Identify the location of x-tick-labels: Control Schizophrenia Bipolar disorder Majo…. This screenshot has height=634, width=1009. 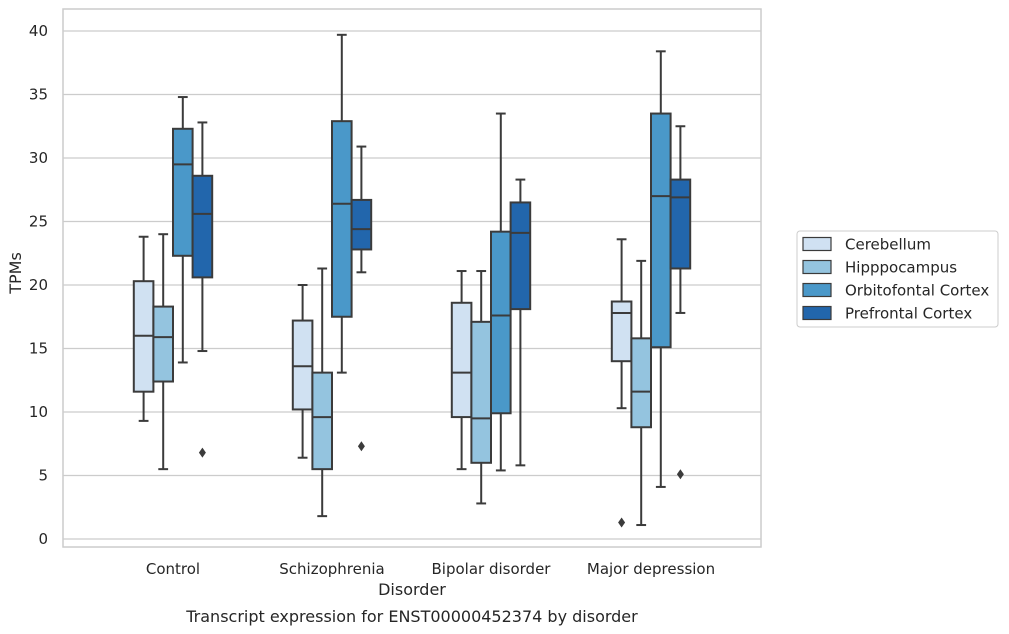
(430, 569).